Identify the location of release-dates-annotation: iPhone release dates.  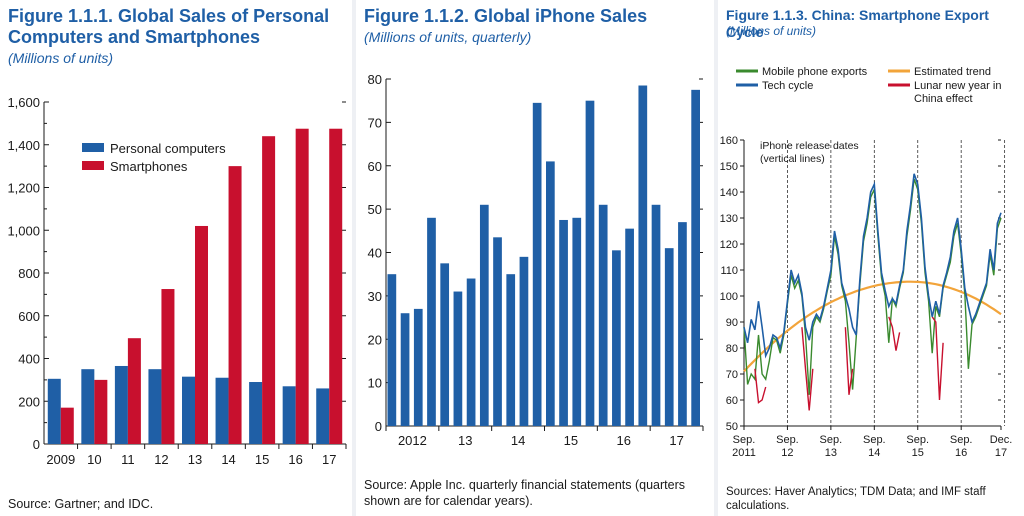
(809, 146).